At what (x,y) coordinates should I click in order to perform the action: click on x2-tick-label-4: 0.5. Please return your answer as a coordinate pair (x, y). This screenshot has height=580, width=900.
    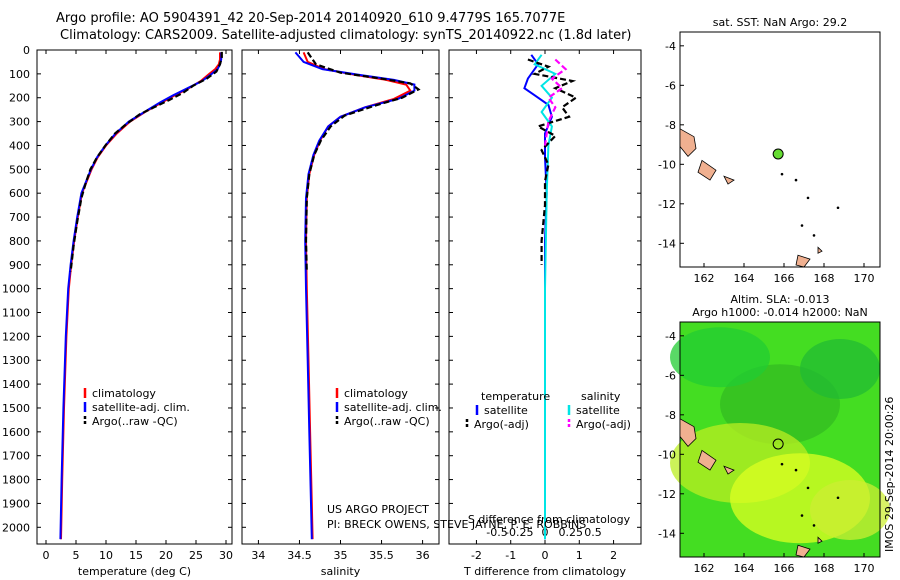
    Looking at the image, I should click on (593, 532).